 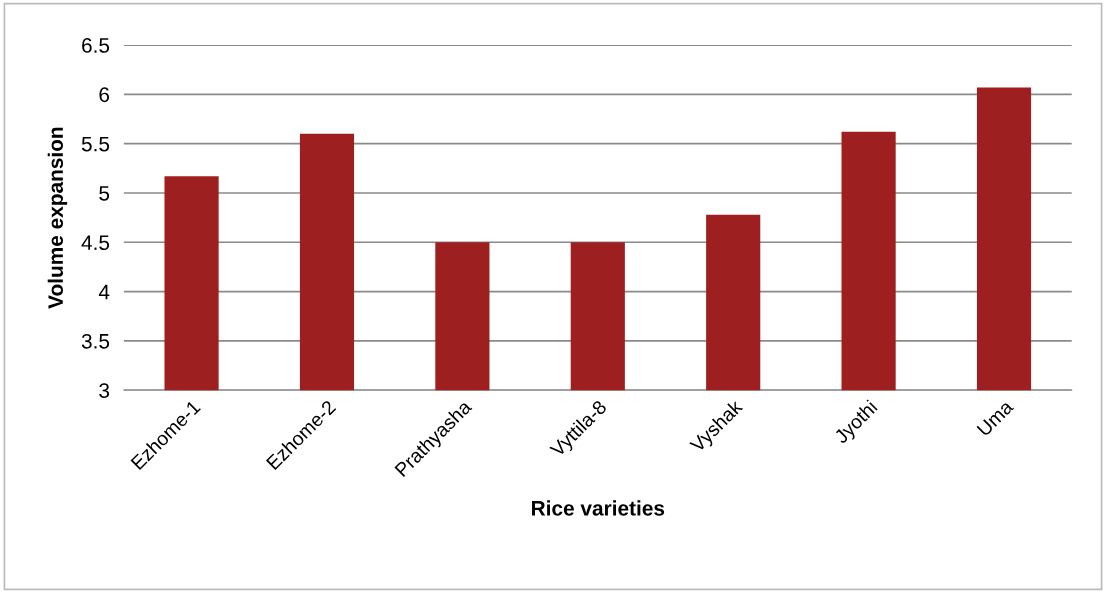 I want to click on y-tick-label: 4, so click(x=104, y=292).